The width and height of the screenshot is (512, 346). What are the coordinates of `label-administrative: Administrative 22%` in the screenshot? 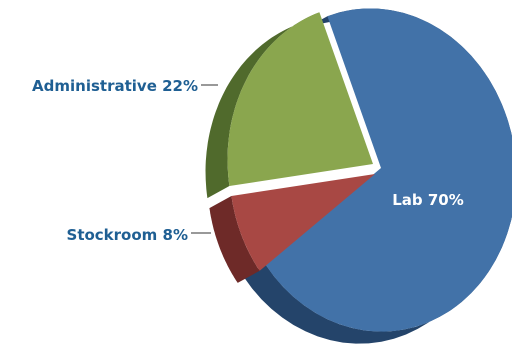 It's located at (115, 86).